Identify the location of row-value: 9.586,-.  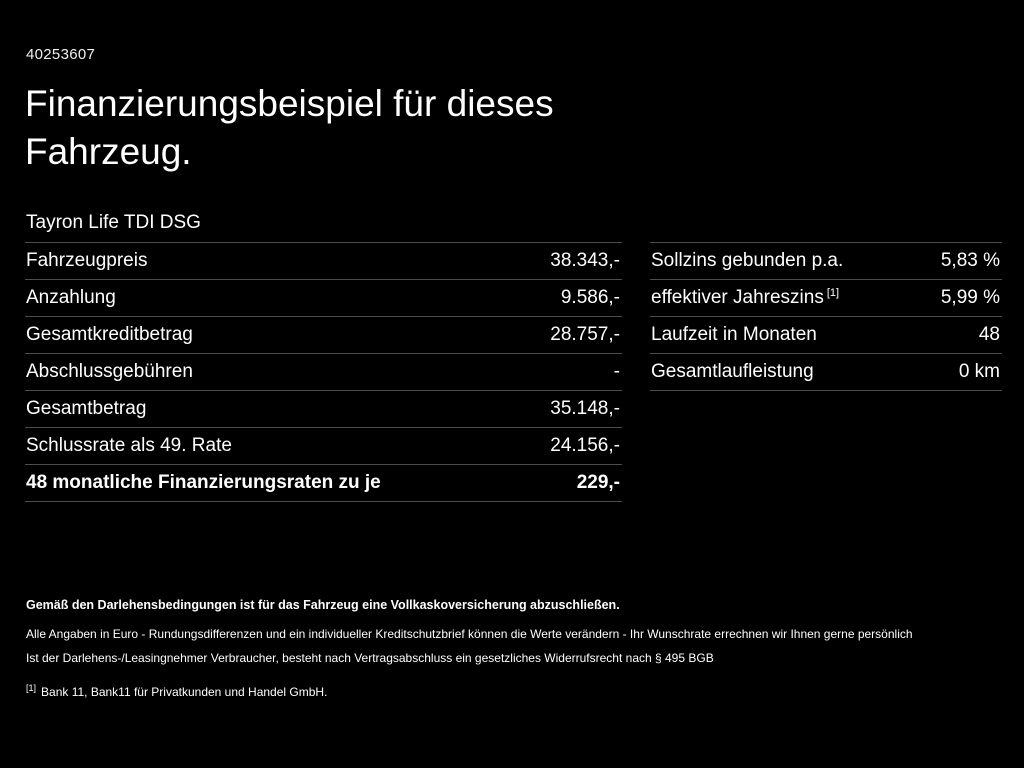
(590, 297).